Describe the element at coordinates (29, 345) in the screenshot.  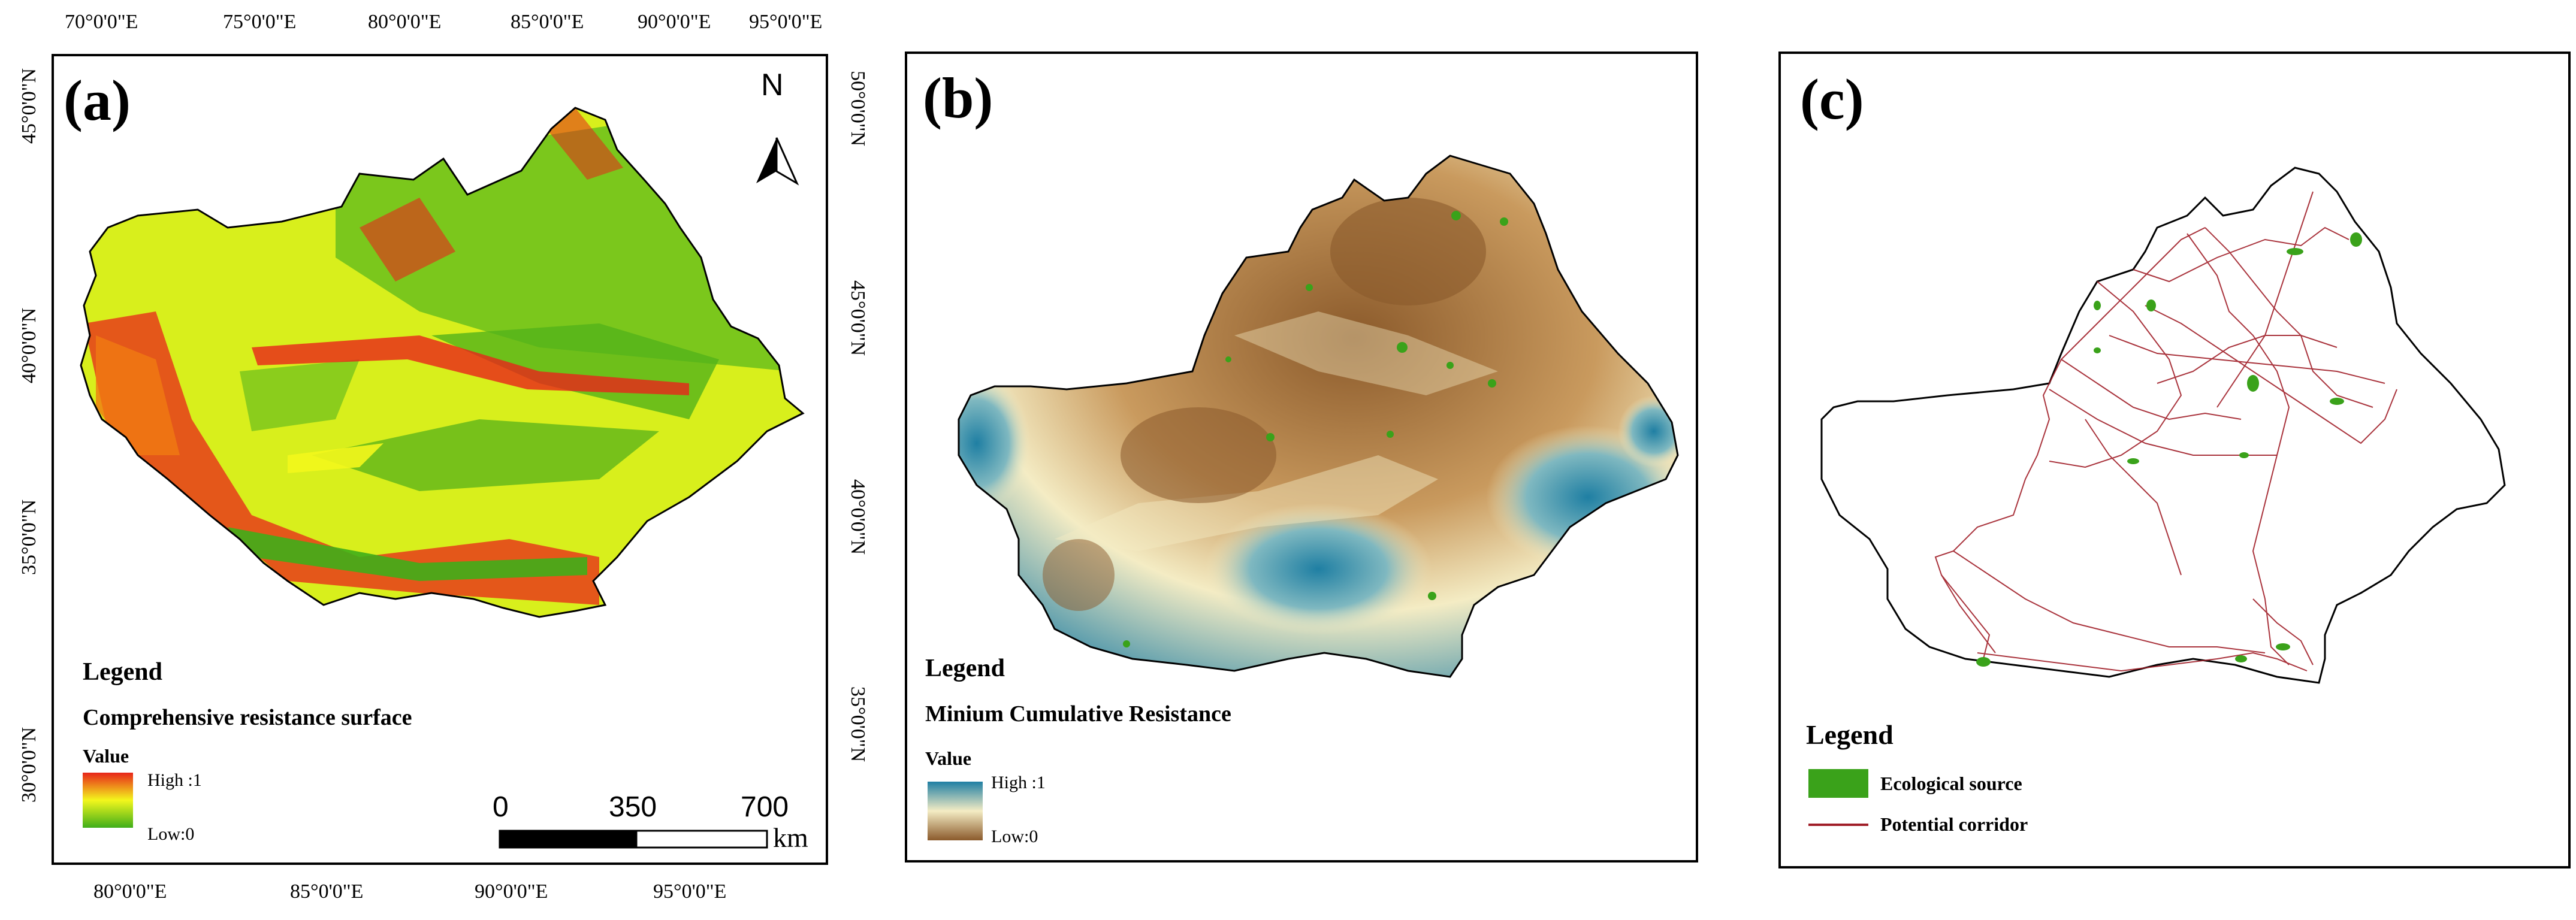
I see `panel-a-left-tick: 40°0'0"N` at that location.